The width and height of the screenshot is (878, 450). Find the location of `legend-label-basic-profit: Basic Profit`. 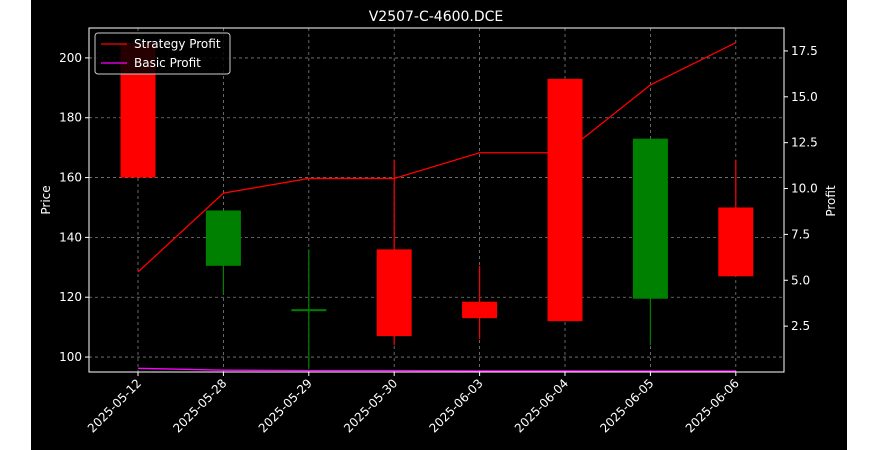

legend-label-basic-profit: Basic Profit is located at coordinates (167, 63).